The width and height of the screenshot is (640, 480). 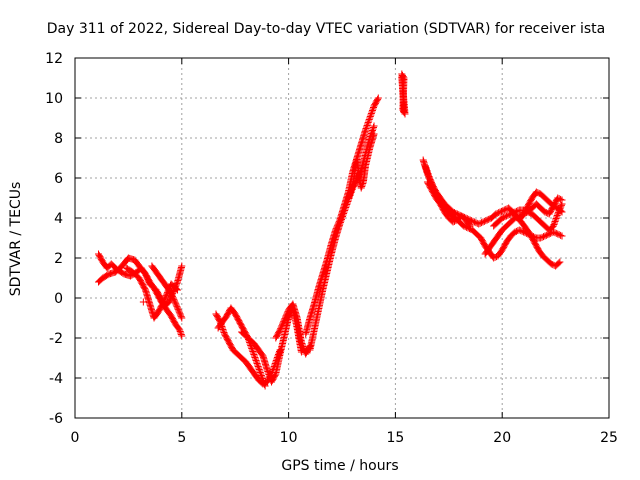 I want to click on y-tick-label: 0, so click(x=58, y=299).